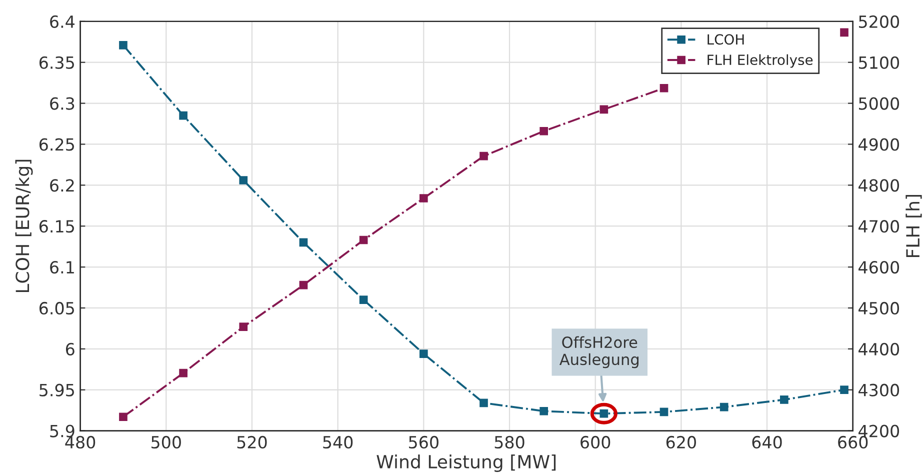 The image size is (923, 476). What do you see at coordinates (57, 390) in the screenshot?
I see `y-tick-label: 5.95` at bounding box center [57, 390].